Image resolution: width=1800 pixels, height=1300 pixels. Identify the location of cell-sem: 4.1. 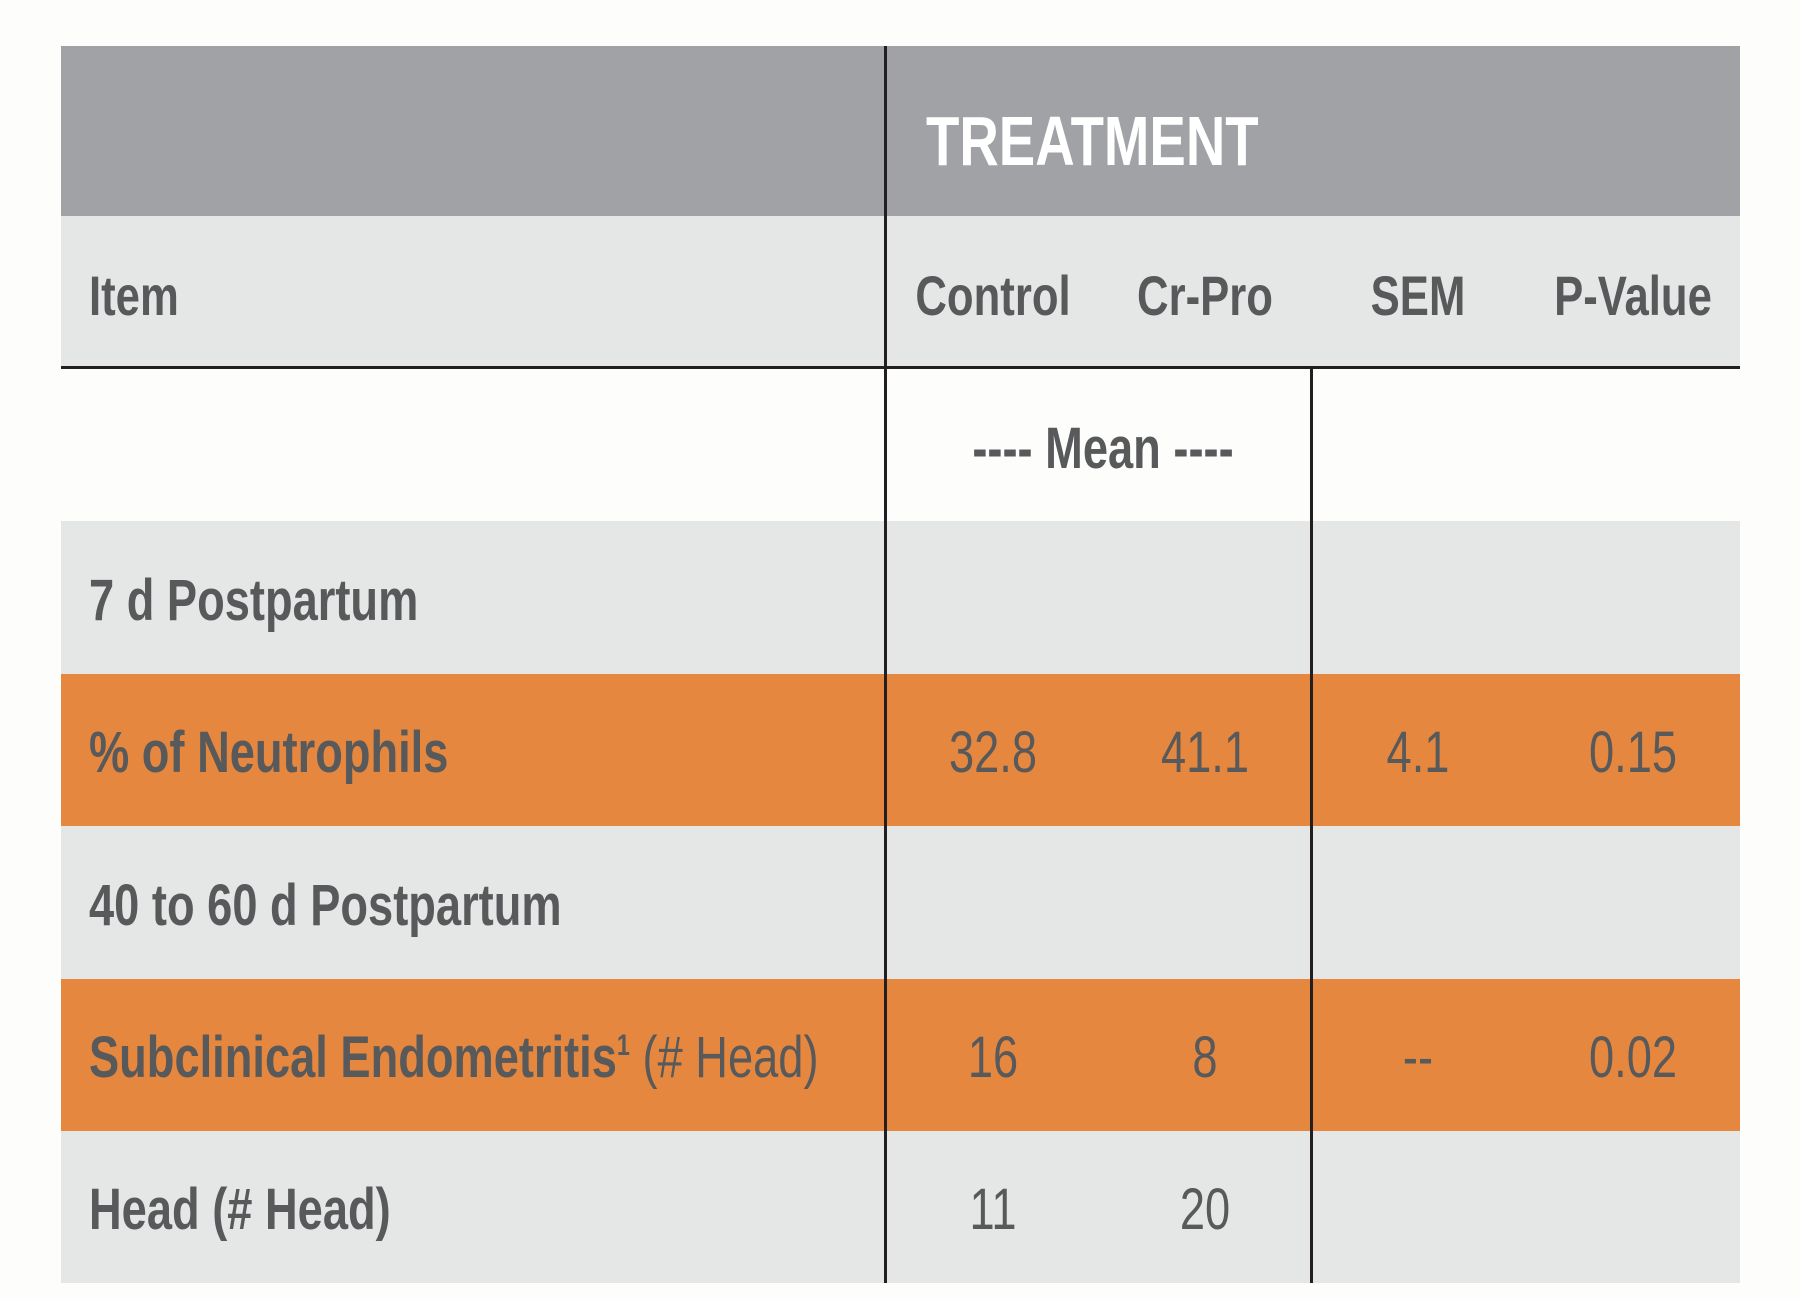
(1418, 752).